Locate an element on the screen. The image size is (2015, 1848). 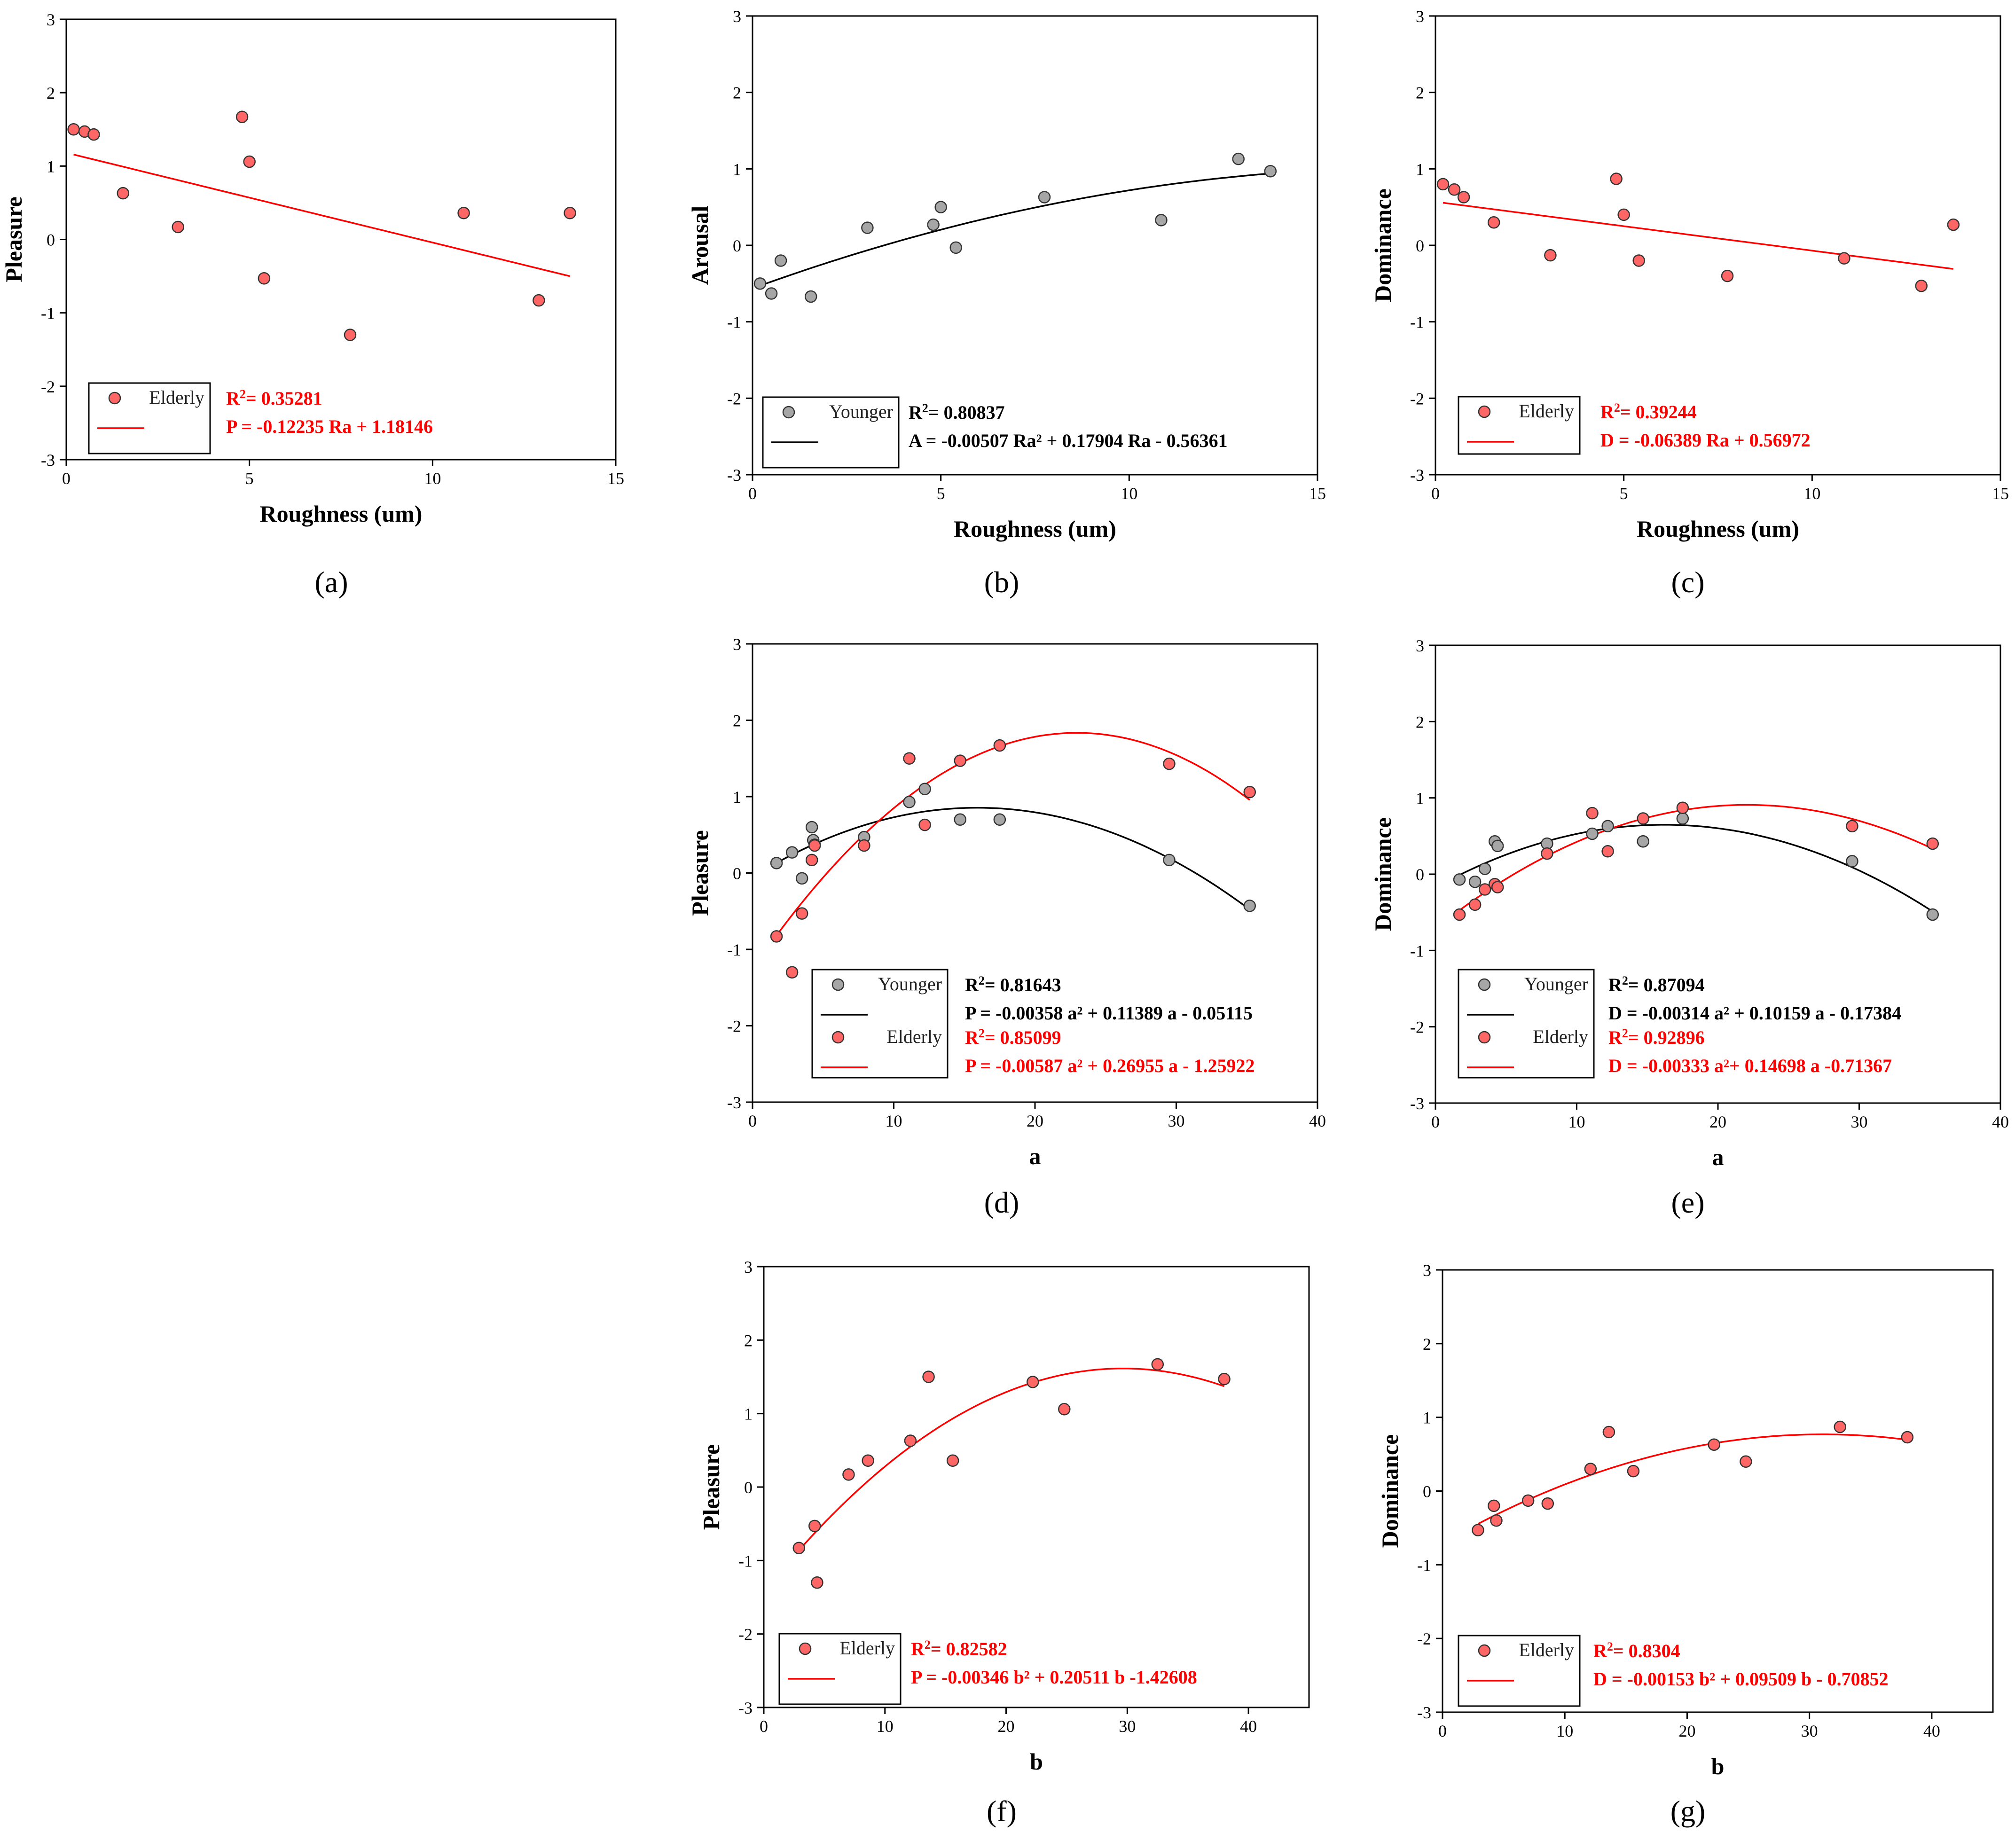
fit-equation-elderly: D = -0.00333 a²+ 0.14698 a -0.71367 is located at coordinates (1750, 1065).